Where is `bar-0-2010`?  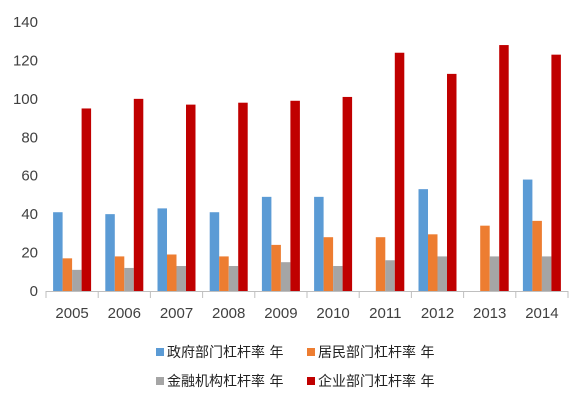
bar-0-2010 is located at coordinates (319, 243).